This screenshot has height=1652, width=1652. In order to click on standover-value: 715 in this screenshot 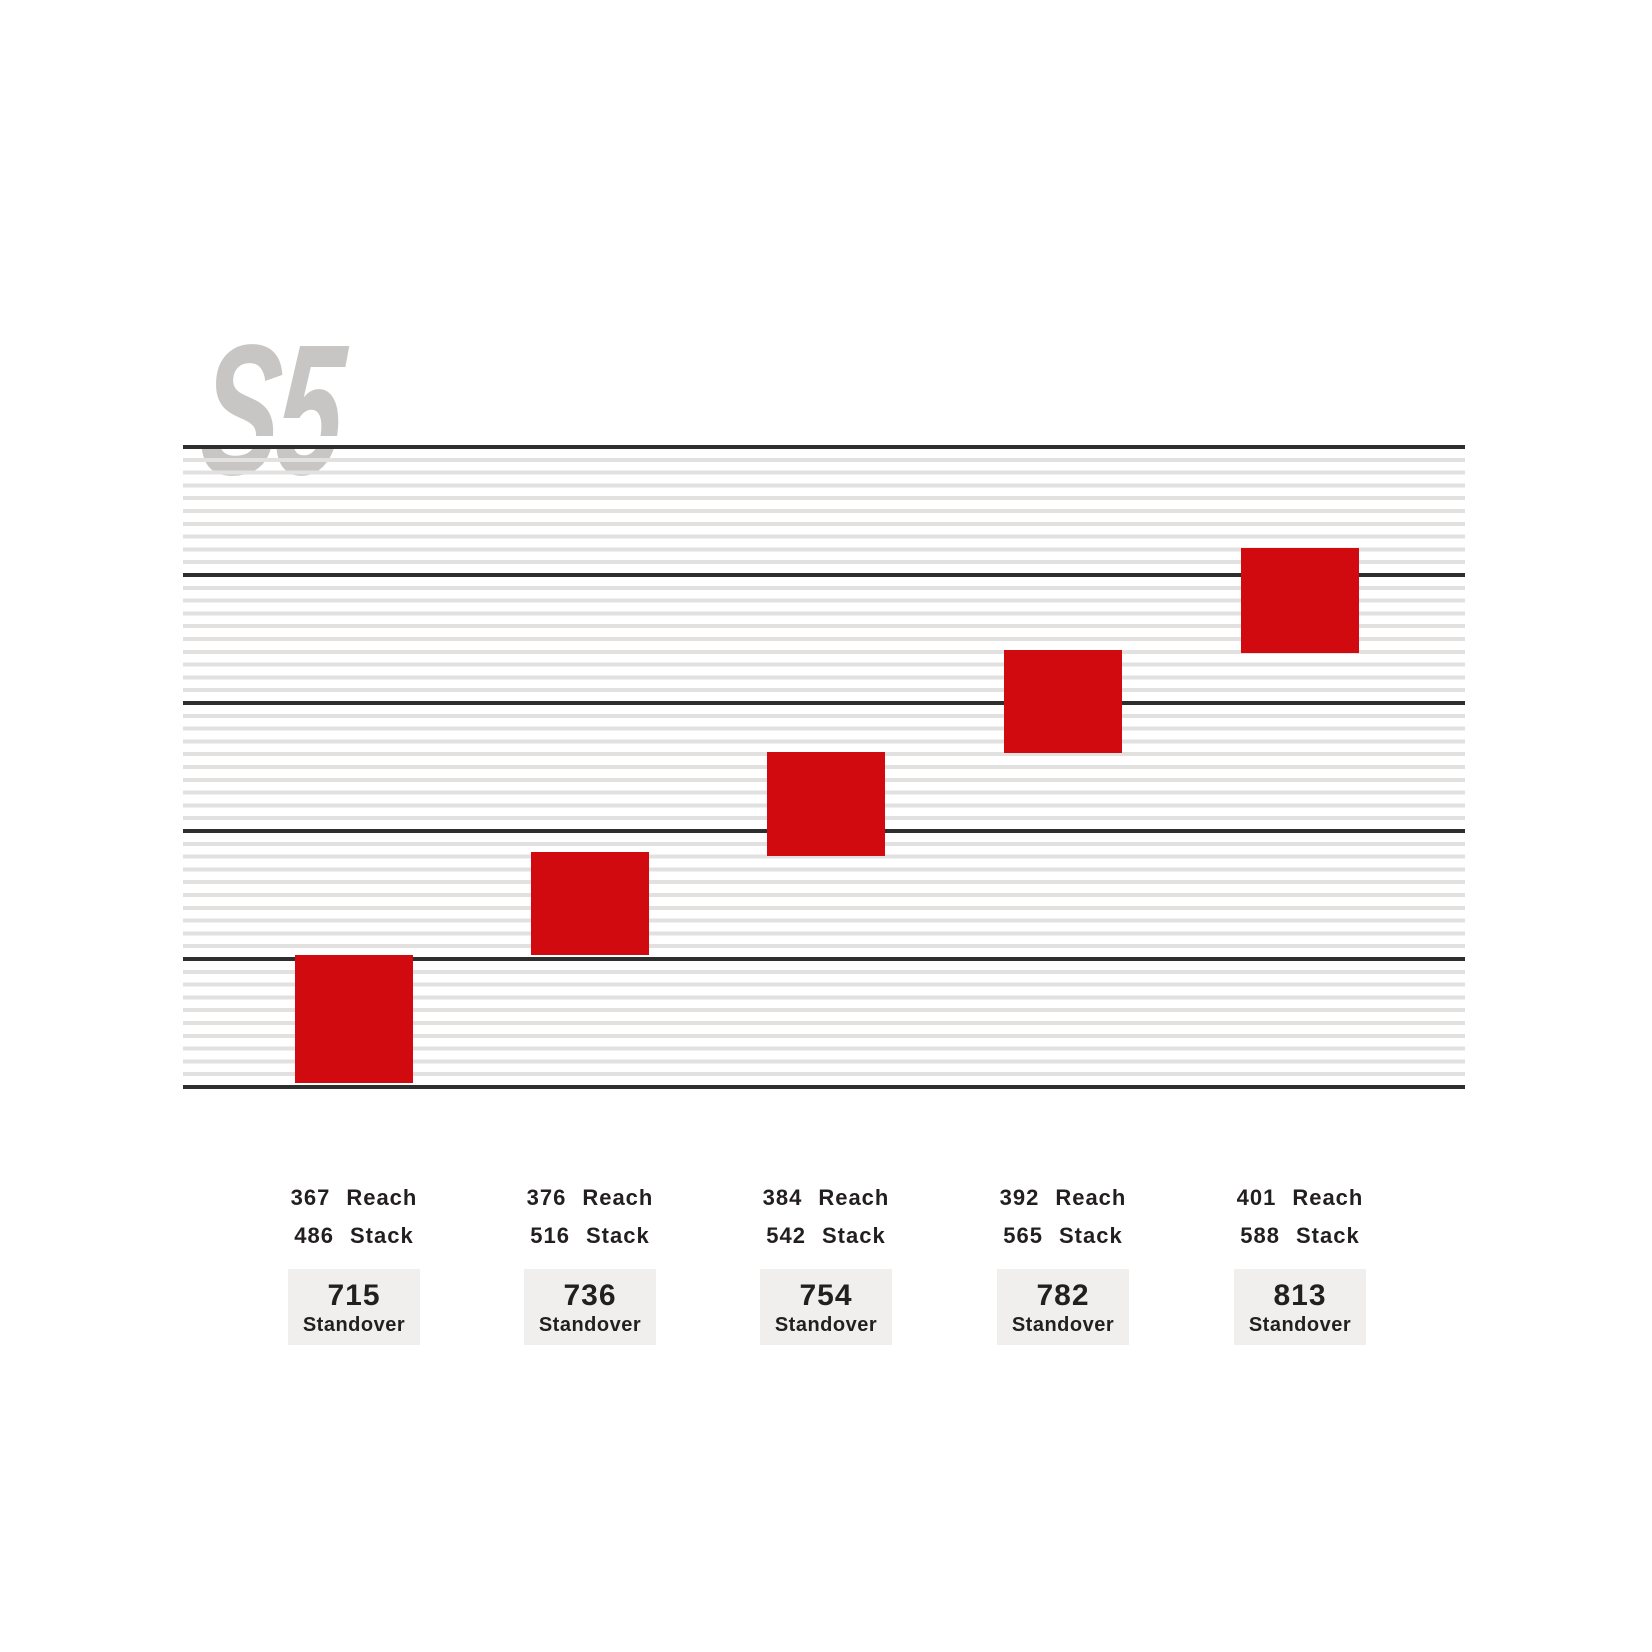, I will do `click(354, 1295)`.